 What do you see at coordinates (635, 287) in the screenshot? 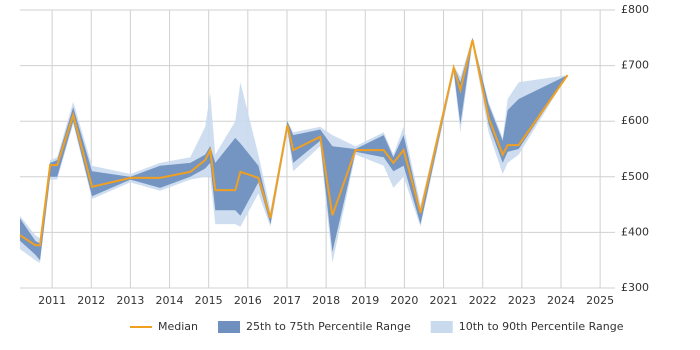
I see `y-tick-label: £300` at bounding box center [635, 287].